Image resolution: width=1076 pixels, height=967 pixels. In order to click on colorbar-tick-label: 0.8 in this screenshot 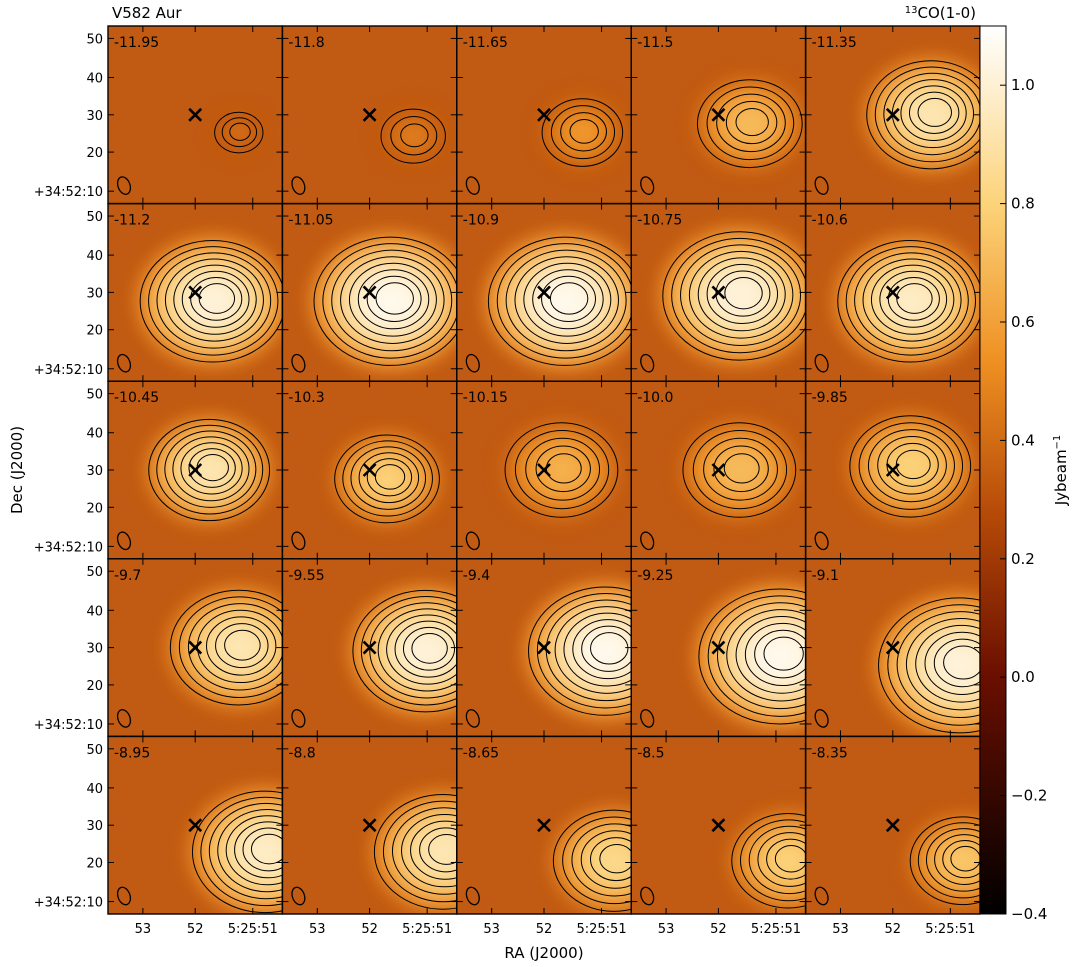, I will do `click(1023, 204)`.